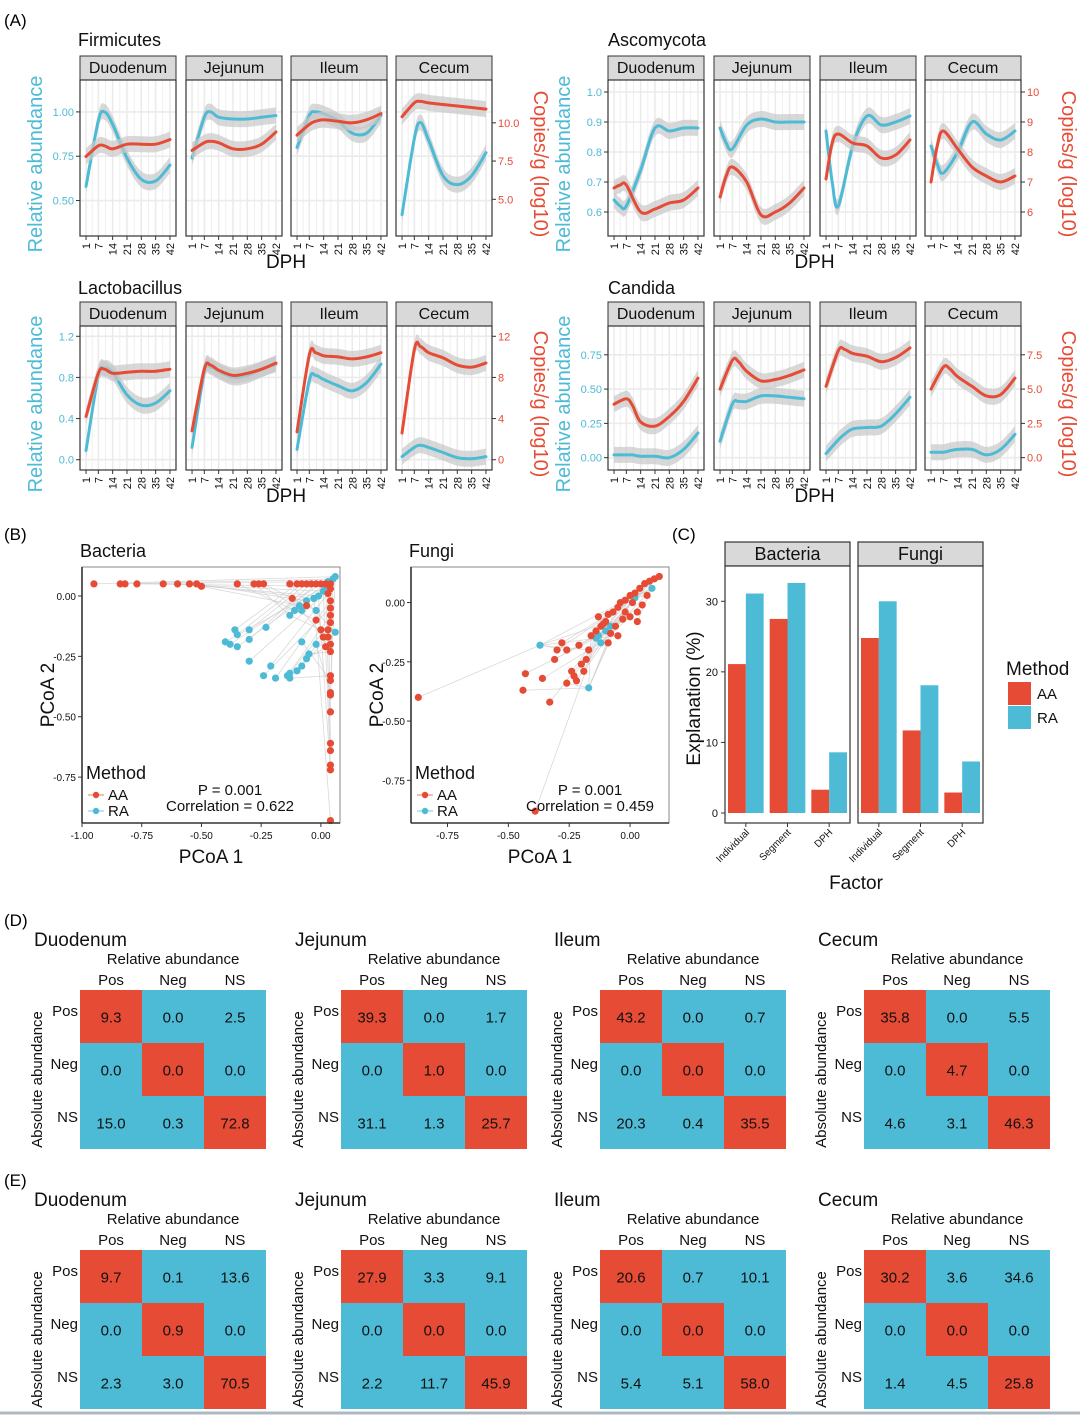 The image size is (1080, 1416). I want to click on y-left-tick-label: 1.2, so click(66, 337).